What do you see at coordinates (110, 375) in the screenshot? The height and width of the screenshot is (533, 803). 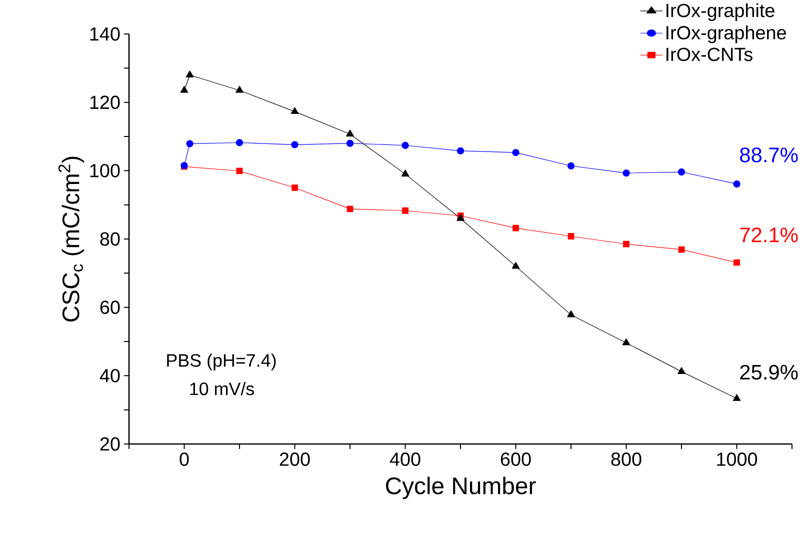 I see `y-tick-label: 40` at bounding box center [110, 375].